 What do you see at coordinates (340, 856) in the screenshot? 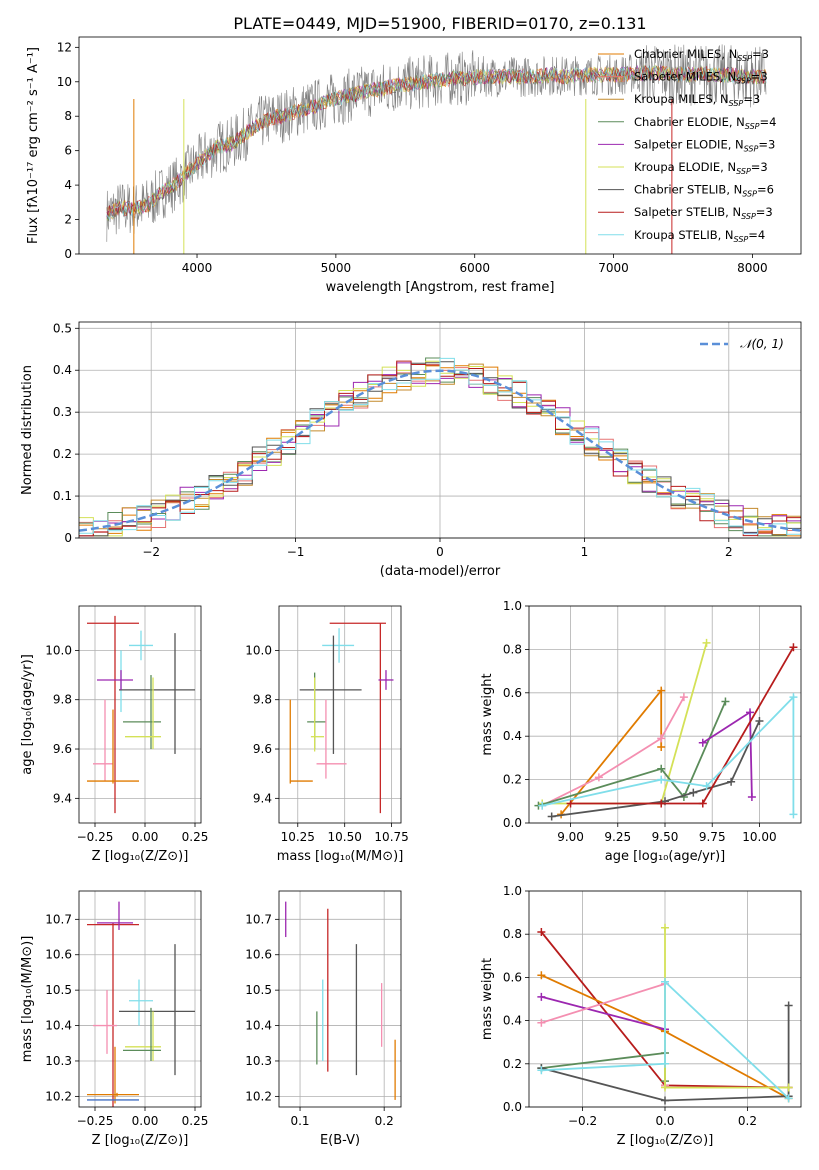
I see `x-axis-label: mass [log₁₀(M/M⊙)]` at bounding box center [340, 856].